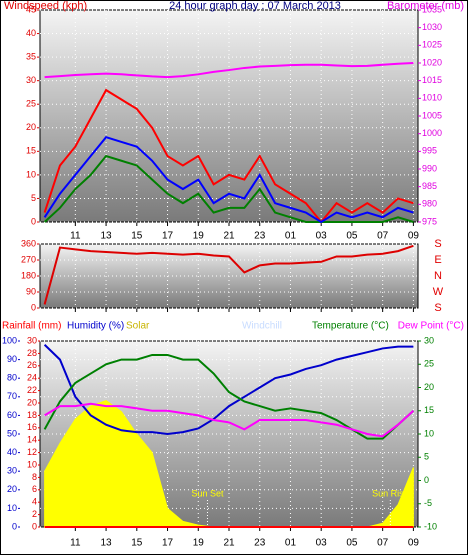 The width and height of the screenshot is (468, 555). What do you see at coordinates (431, 326) in the screenshot?
I see `series-header: Dew Point (°C)` at bounding box center [431, 326].